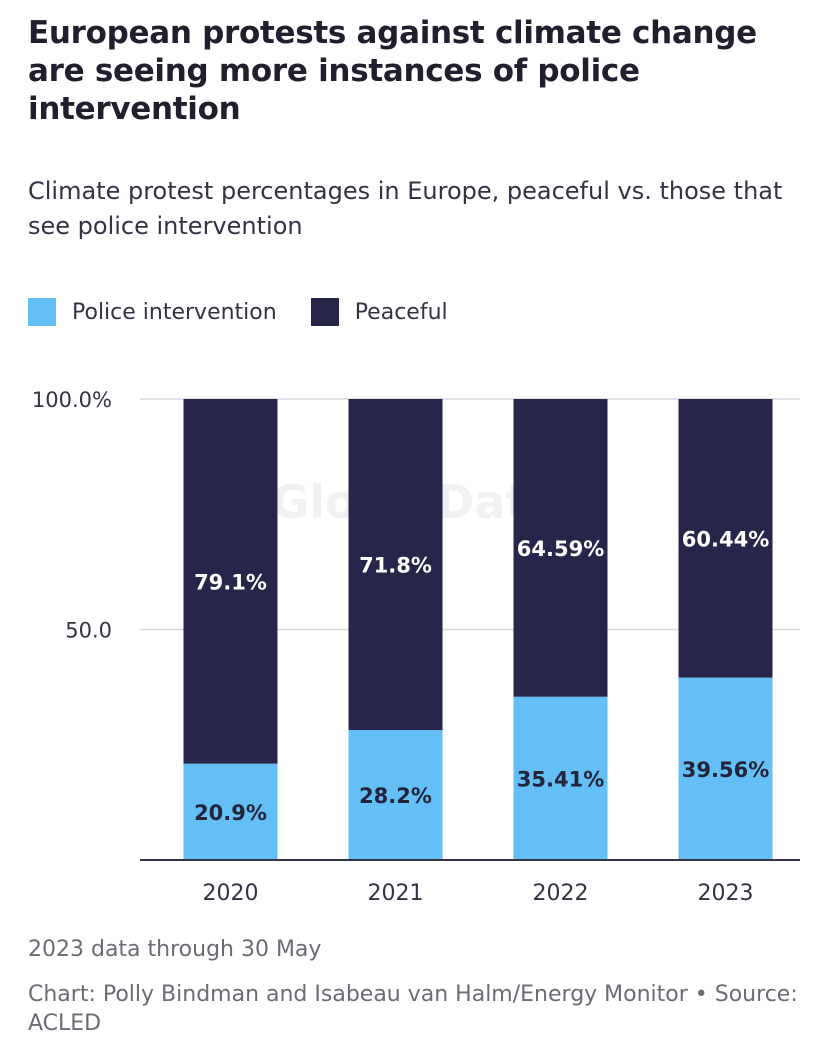 The image size is (828, 1052). Describe the element at coordinates (175, 949) in the screenshot. I see `data-note: 2023 data through 30 May` at that location.